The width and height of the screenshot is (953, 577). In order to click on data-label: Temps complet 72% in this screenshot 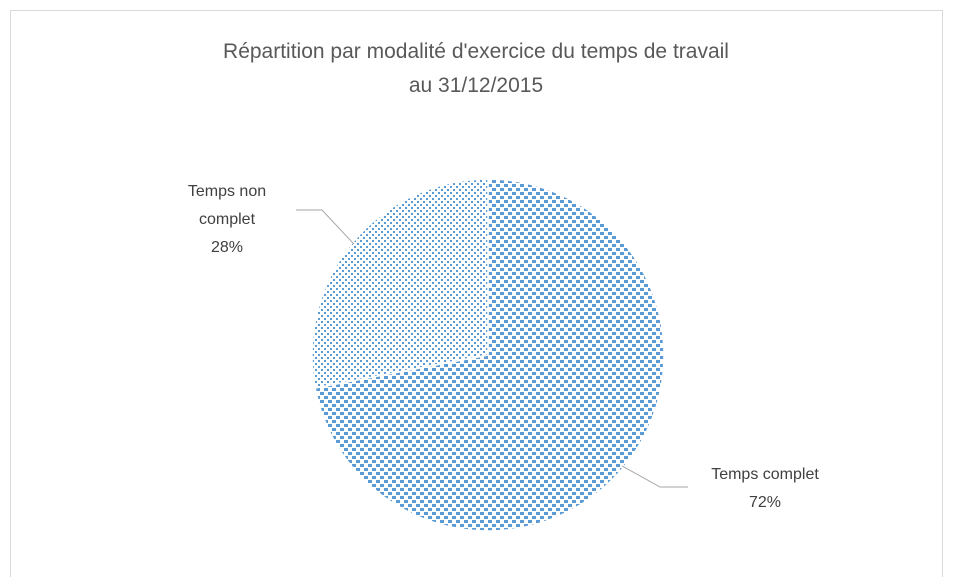, I will do `click(765, 489)`.